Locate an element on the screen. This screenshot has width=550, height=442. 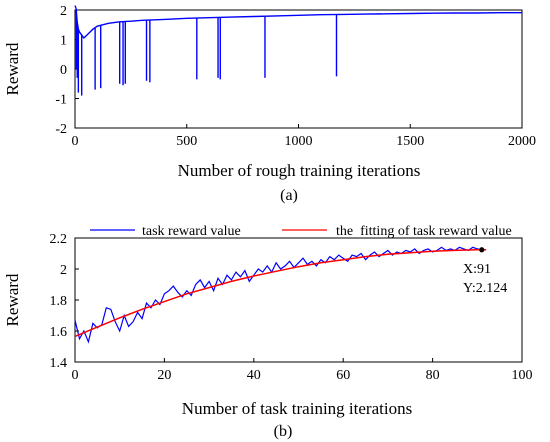
chart-a-x-tick-label: 1000 is located at coordinates (299, 141).